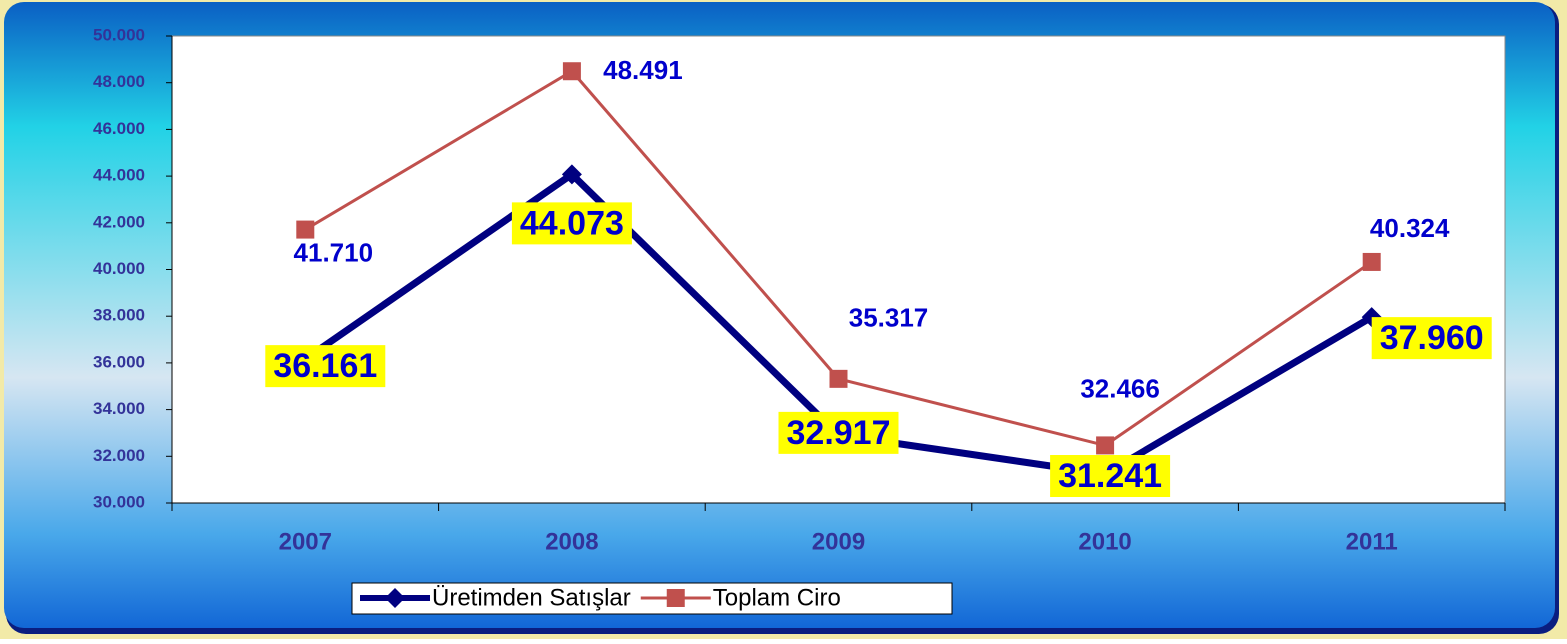 Image resolution: width=1567 pixels, height=644 pixels. What do you see at coordinates (119, 34) in the screenshot?
I see `y-tick-label: 50.000` at bounding box center [119, 34].